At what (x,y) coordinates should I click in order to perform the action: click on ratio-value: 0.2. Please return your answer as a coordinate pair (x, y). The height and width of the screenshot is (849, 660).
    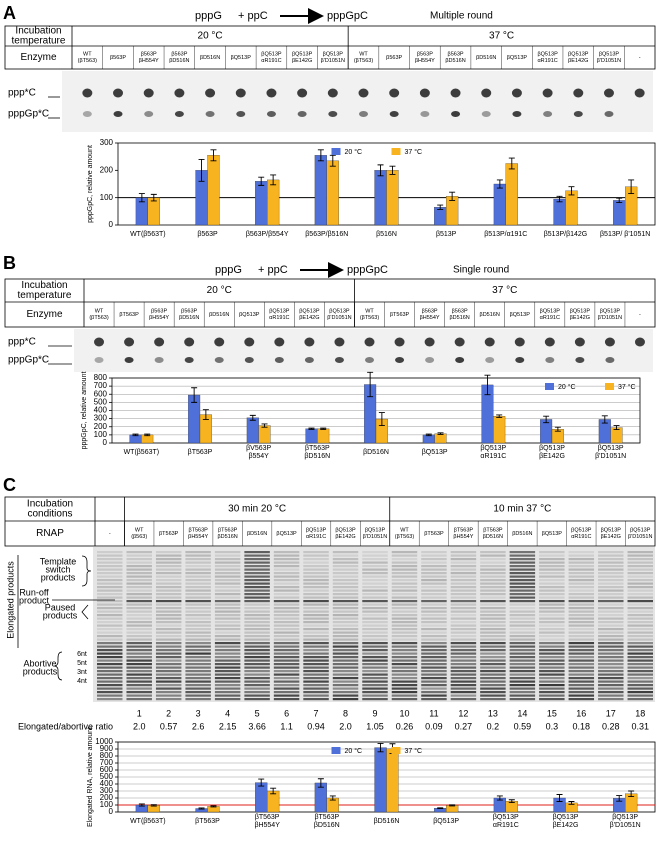
    Looking at the image, I should click on (493, 726).